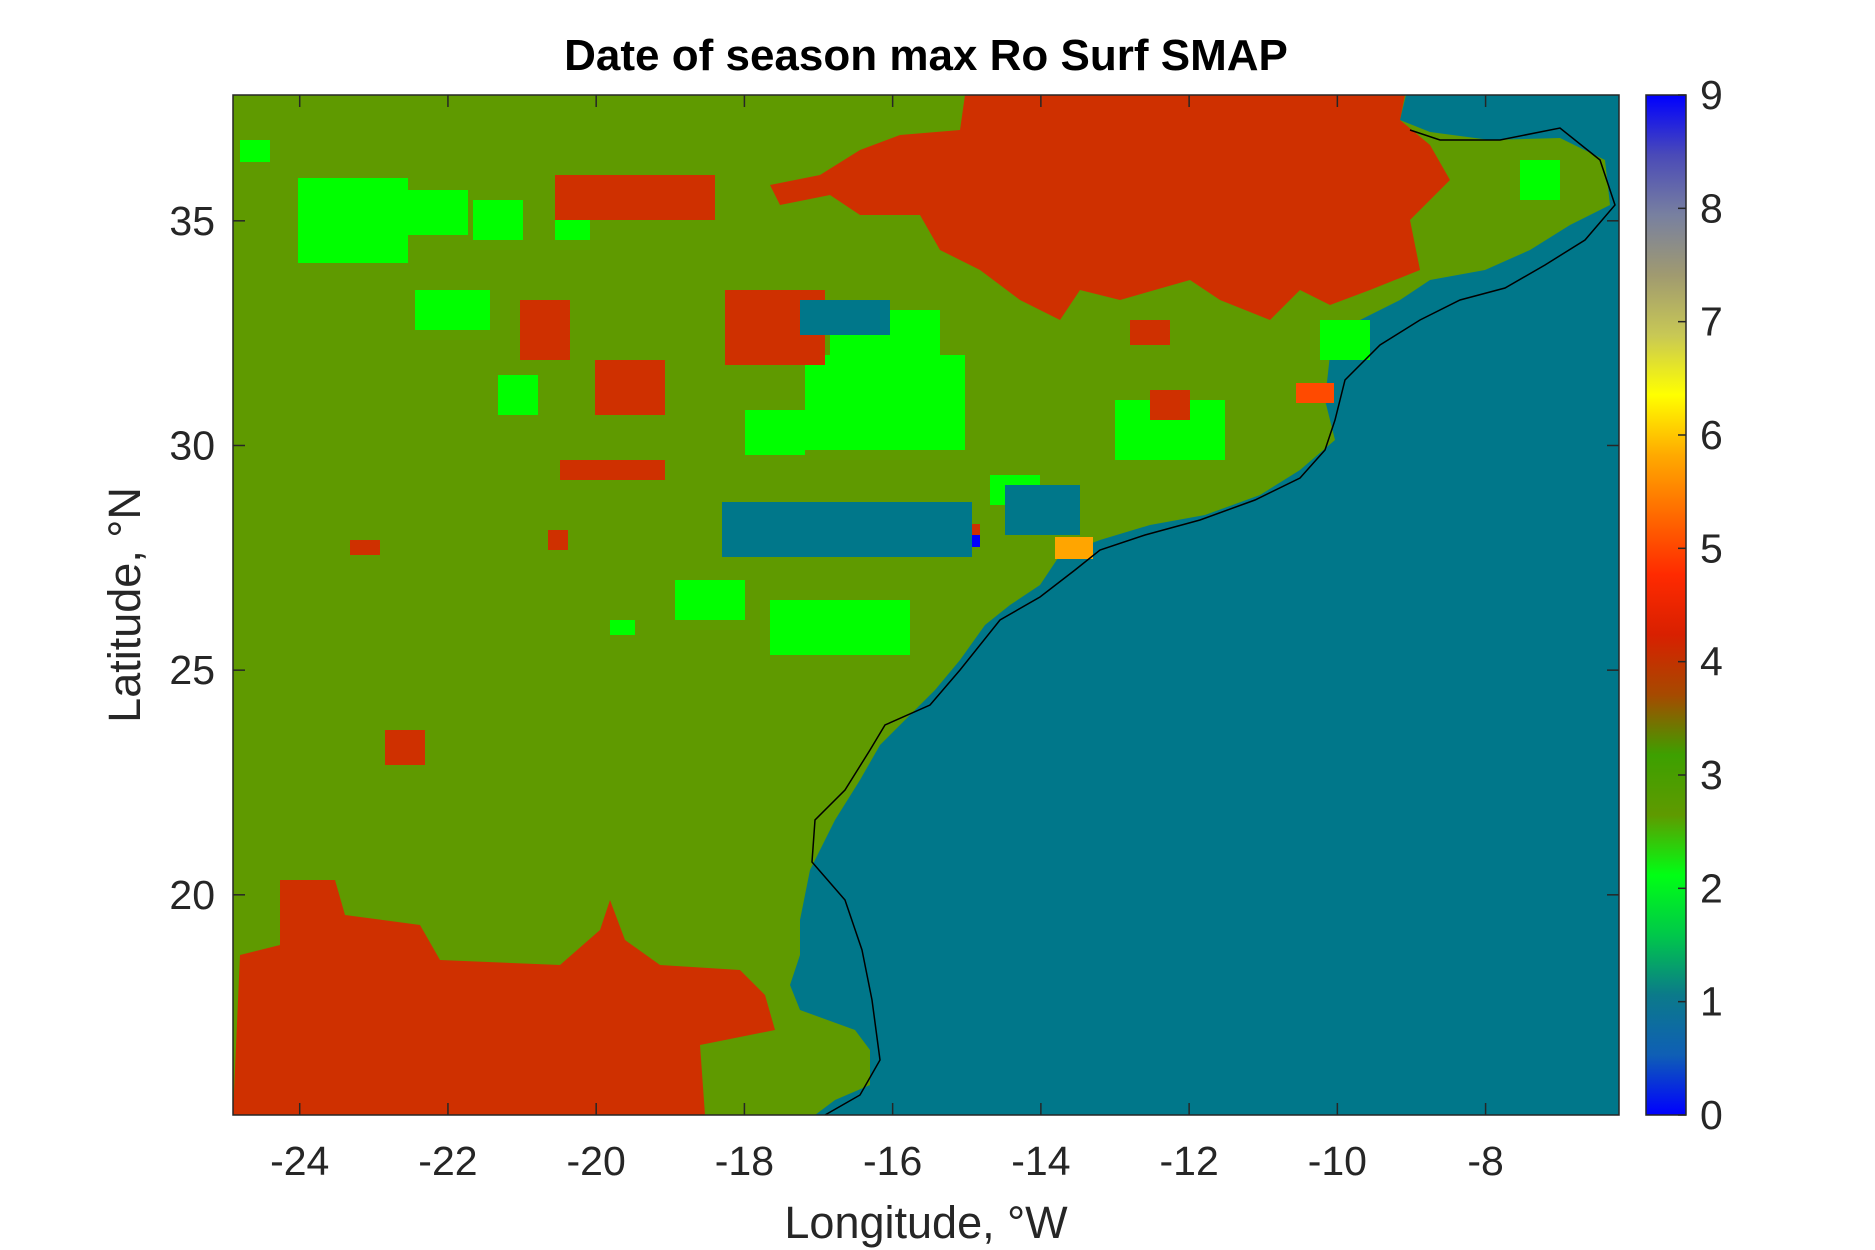  Describe the element at coordinates (299, 1161) in the screenshot. I see `x-tick-label: -24` at that location.